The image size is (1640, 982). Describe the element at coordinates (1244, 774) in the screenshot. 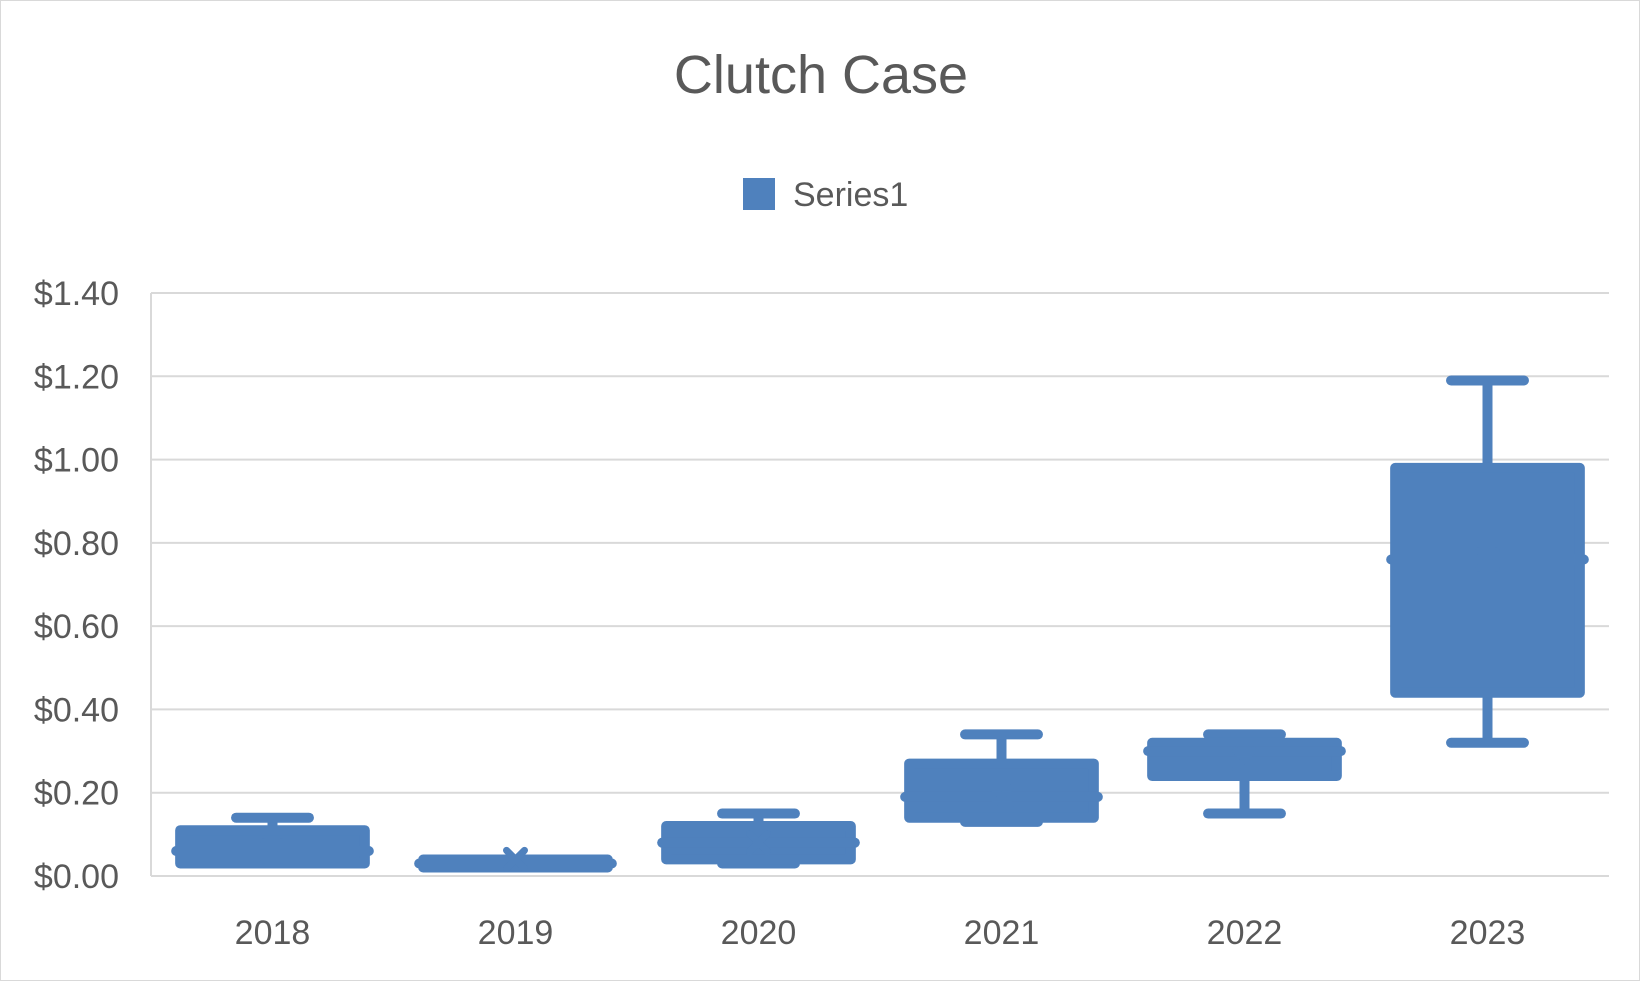

I see `box-2022` at that location.